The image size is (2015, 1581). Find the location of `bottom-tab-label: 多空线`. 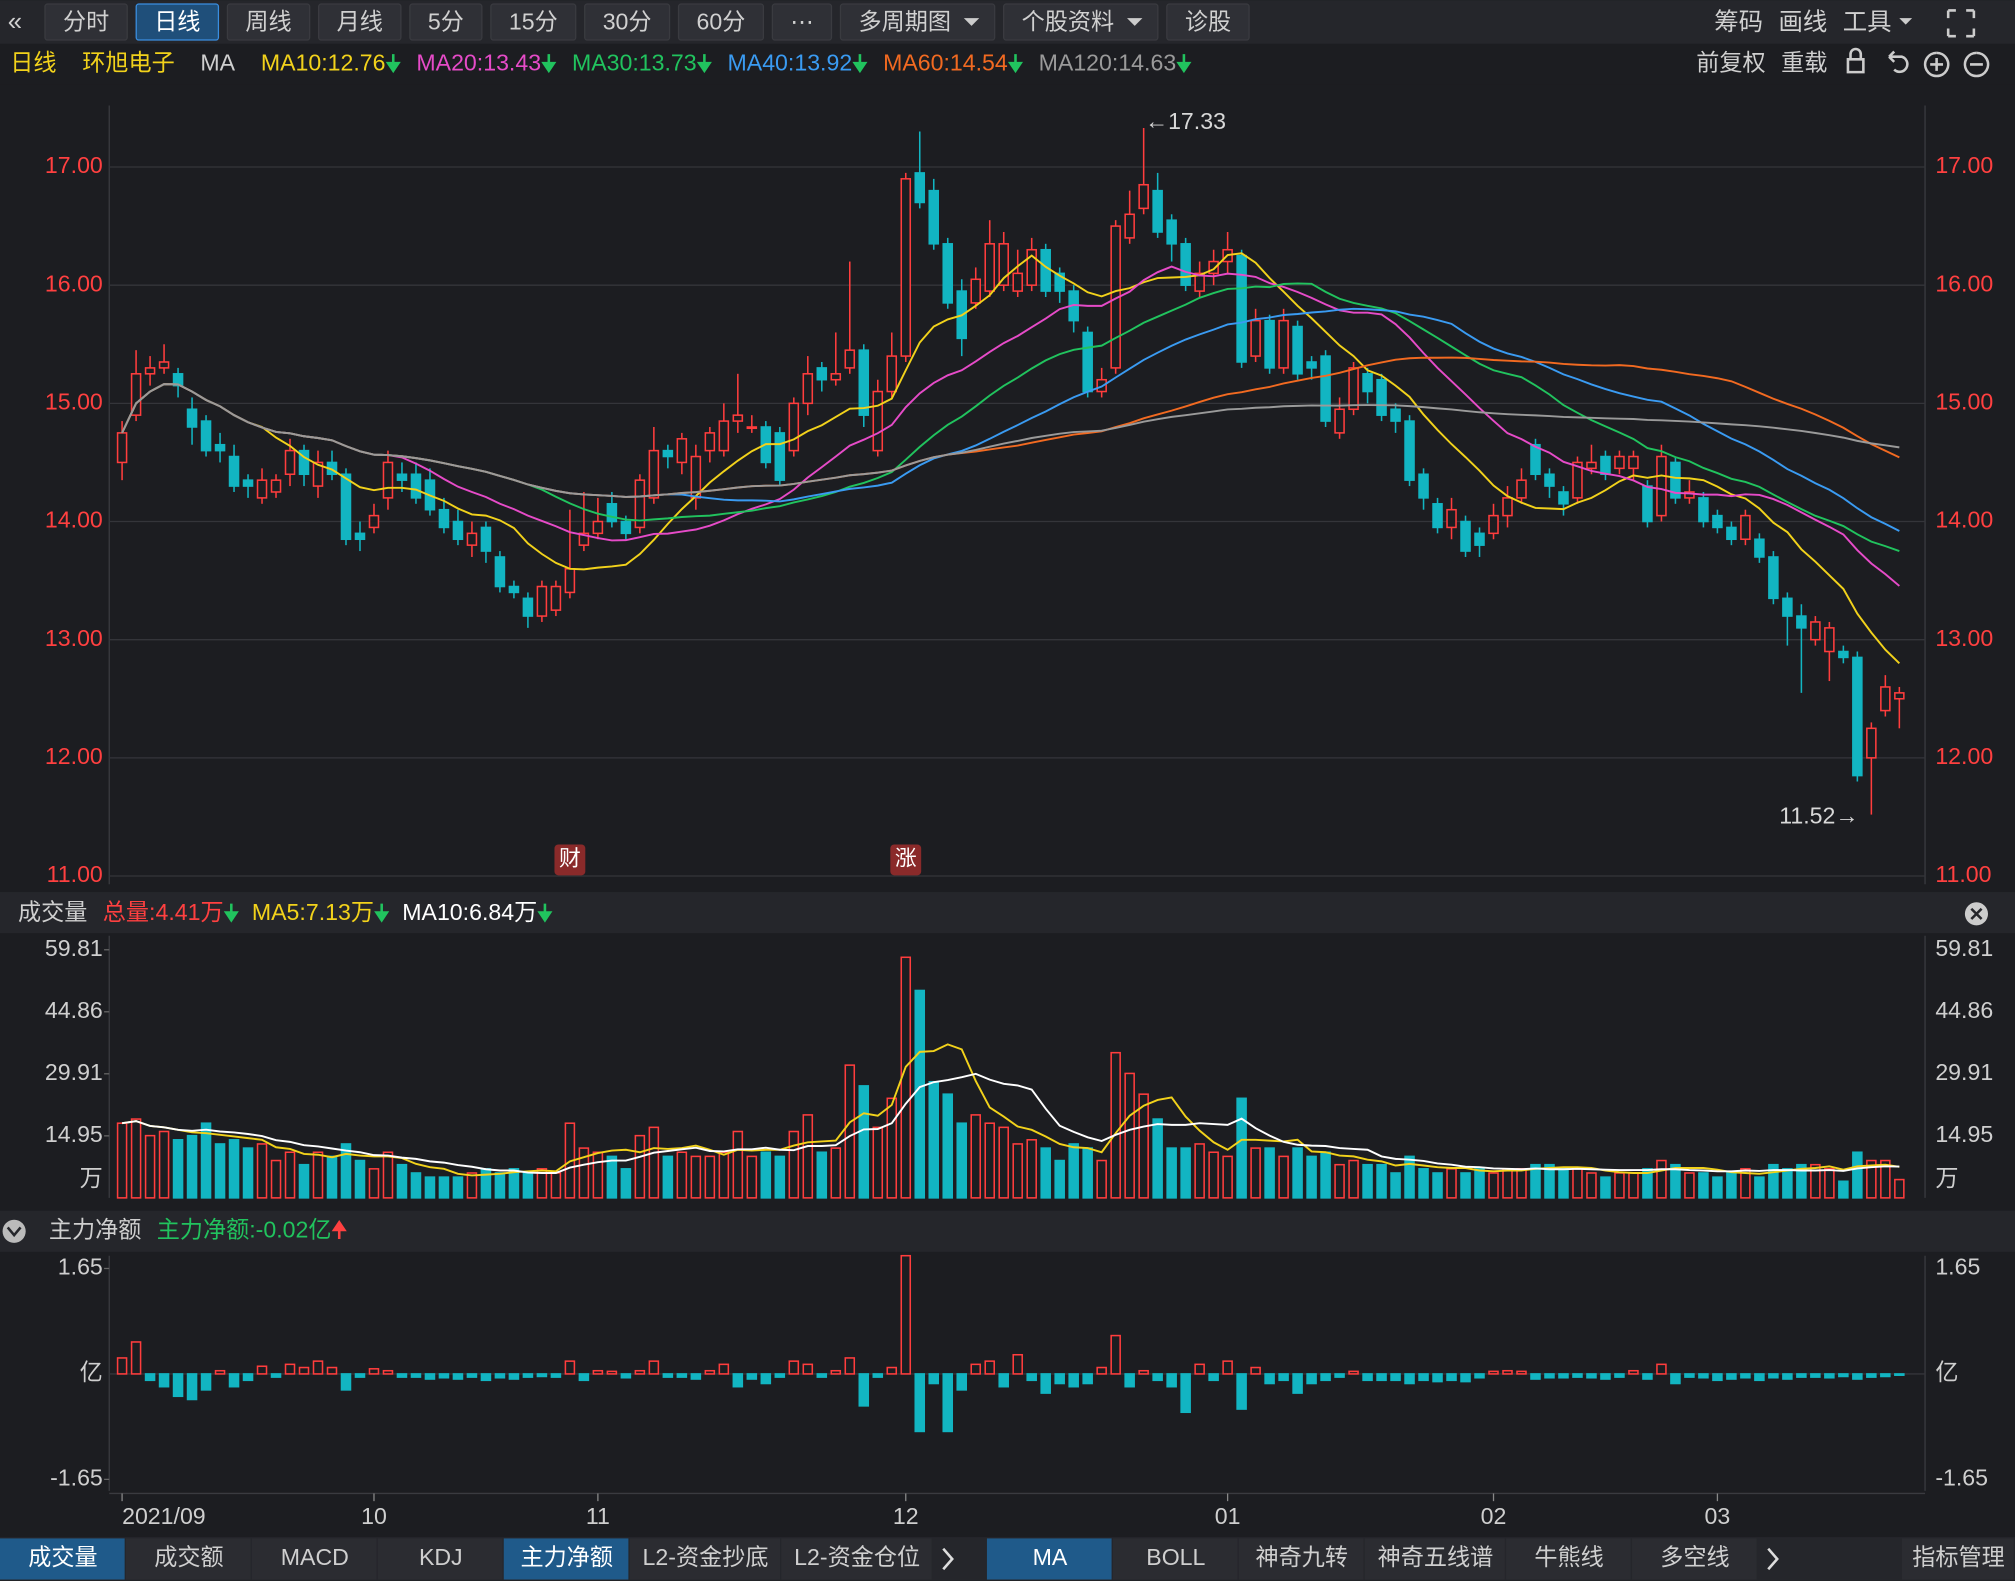

bottom-tab-label: 多空线 is located at coordinates (1694, 1557).